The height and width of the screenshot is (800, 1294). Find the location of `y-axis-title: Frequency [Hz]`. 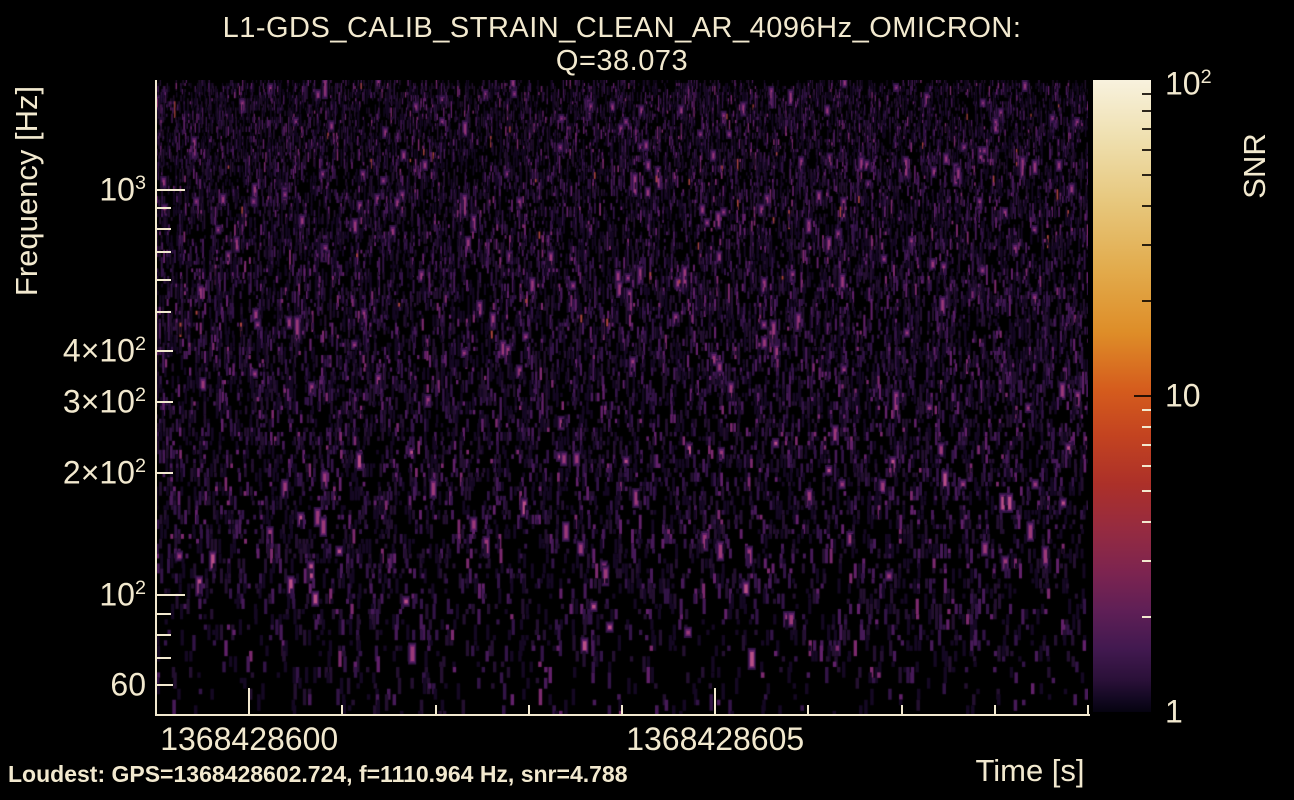

y-axis-title: Frequency [Hz] is located at coordinates (26, 191).